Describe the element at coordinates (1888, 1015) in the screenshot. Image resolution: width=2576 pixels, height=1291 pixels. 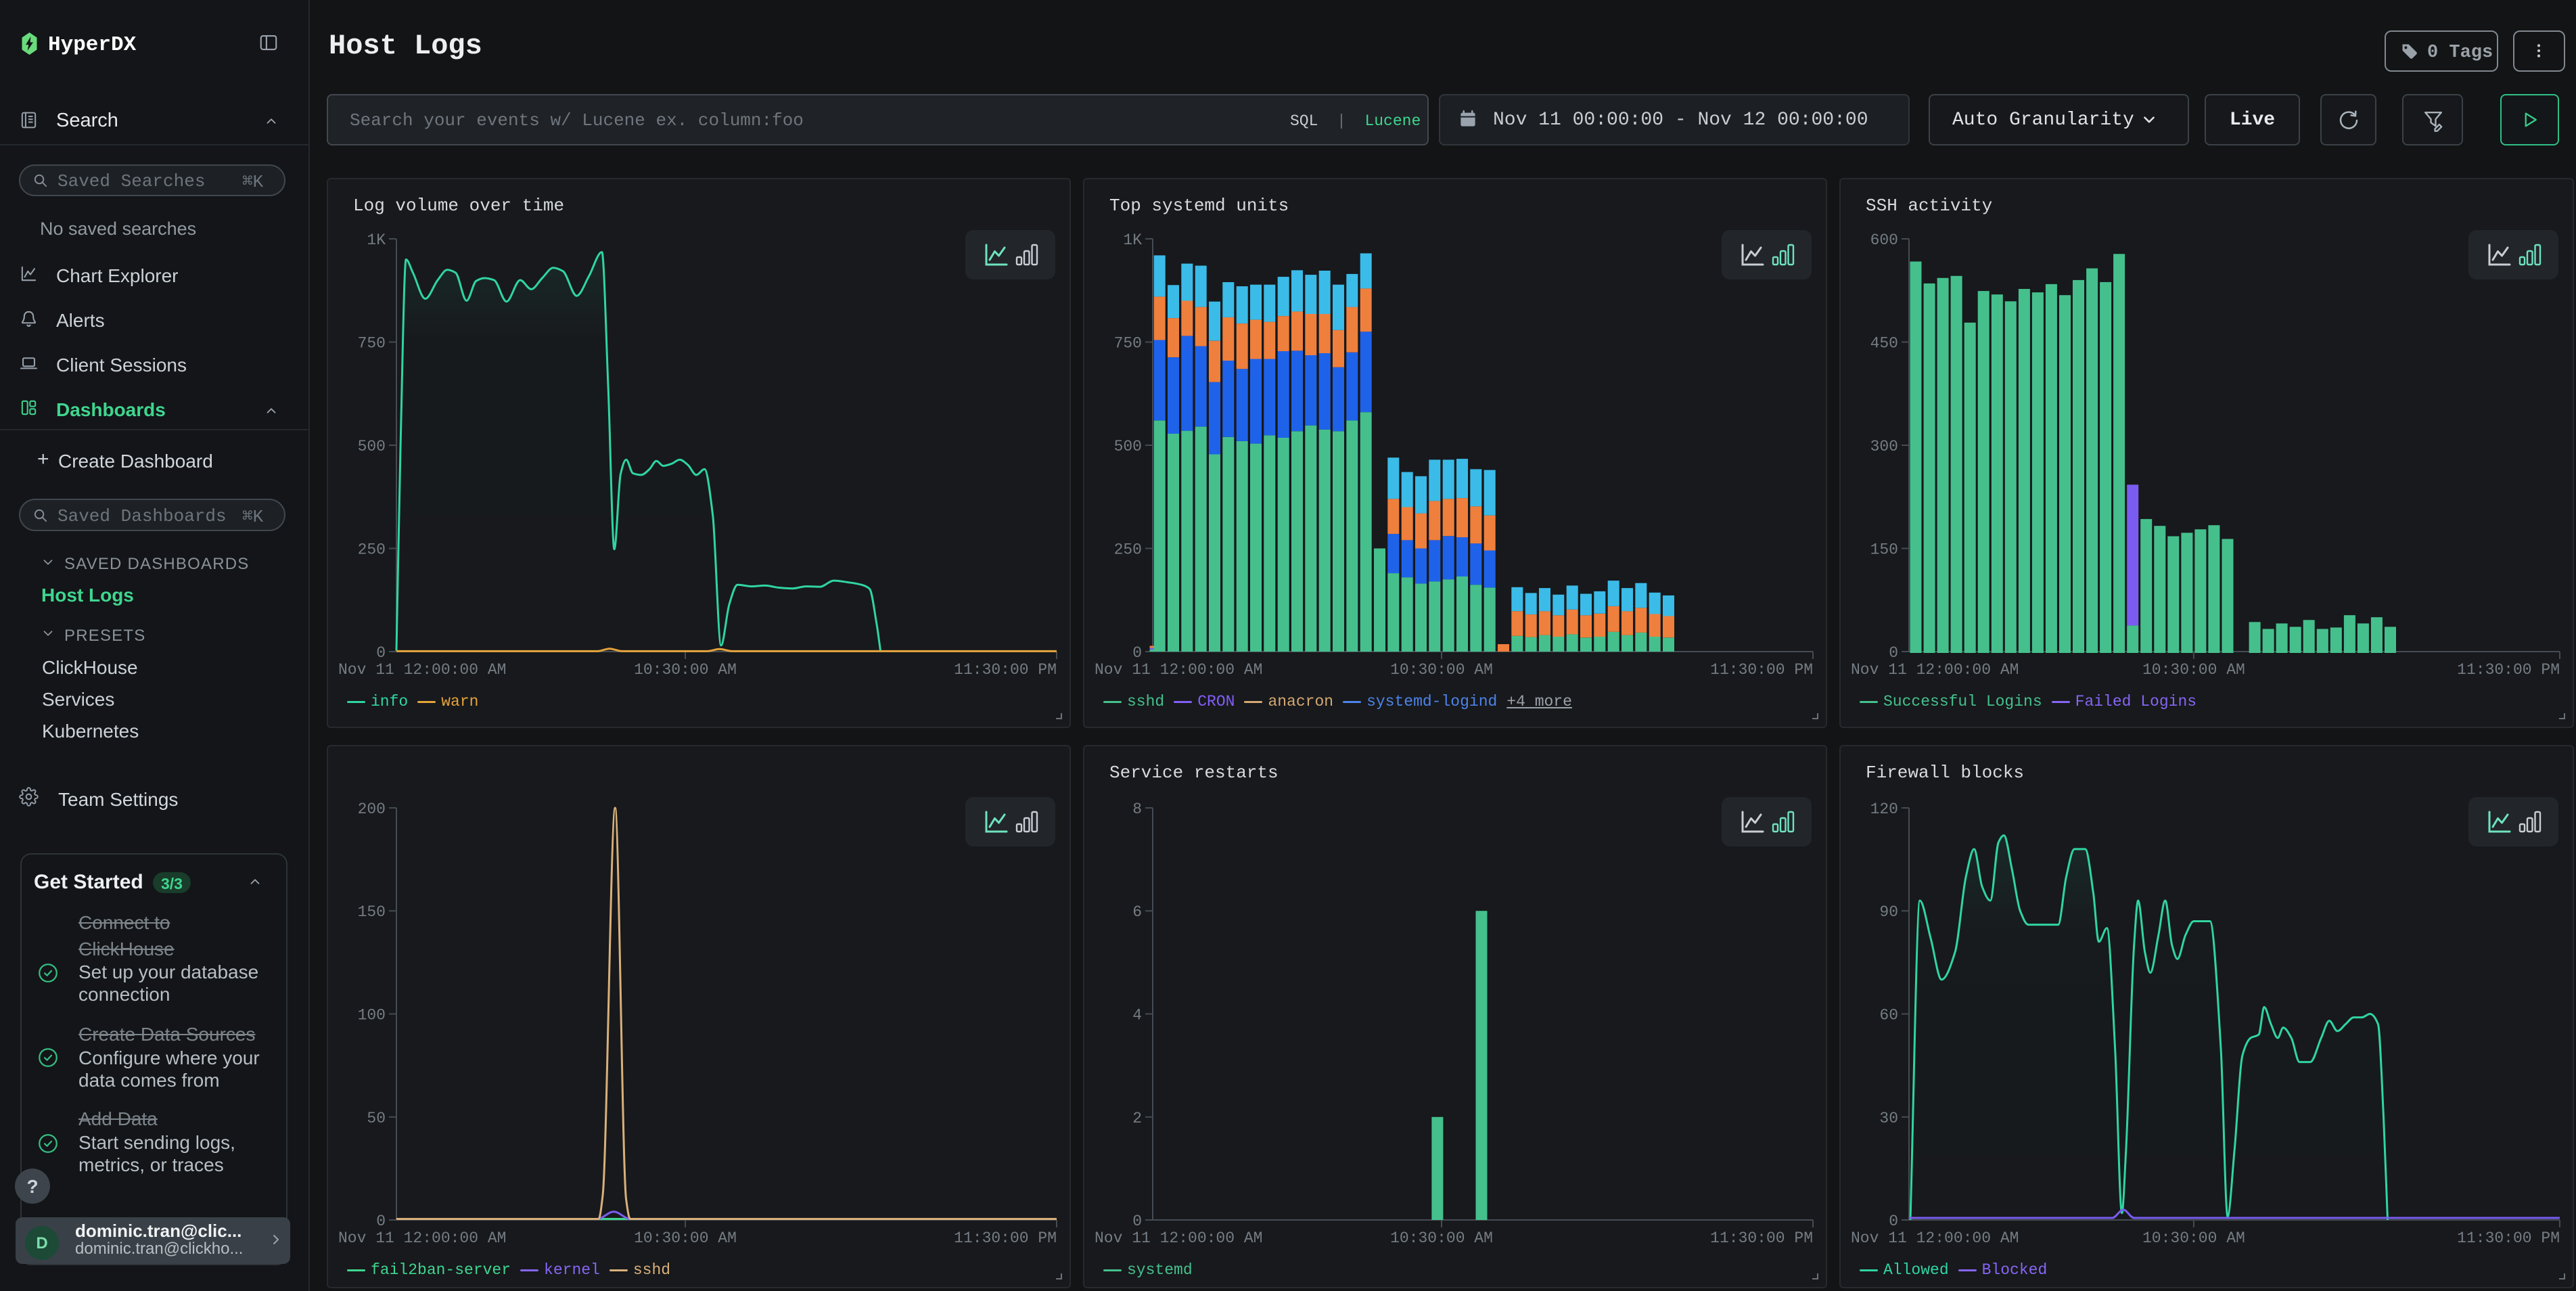
I see `svg-text: 60` at that location.